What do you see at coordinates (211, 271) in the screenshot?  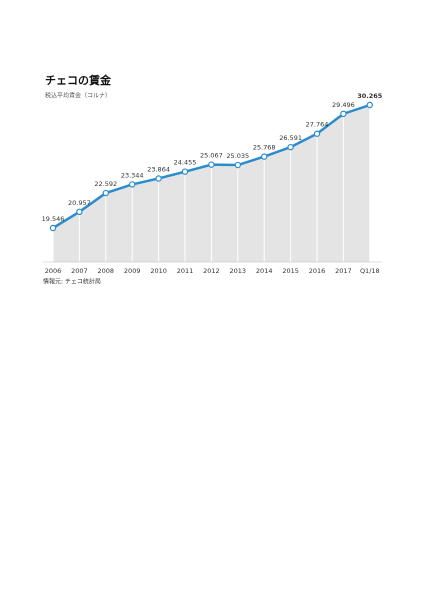 I see `x-tick-label: 2012` at bounding box center [211, 271].